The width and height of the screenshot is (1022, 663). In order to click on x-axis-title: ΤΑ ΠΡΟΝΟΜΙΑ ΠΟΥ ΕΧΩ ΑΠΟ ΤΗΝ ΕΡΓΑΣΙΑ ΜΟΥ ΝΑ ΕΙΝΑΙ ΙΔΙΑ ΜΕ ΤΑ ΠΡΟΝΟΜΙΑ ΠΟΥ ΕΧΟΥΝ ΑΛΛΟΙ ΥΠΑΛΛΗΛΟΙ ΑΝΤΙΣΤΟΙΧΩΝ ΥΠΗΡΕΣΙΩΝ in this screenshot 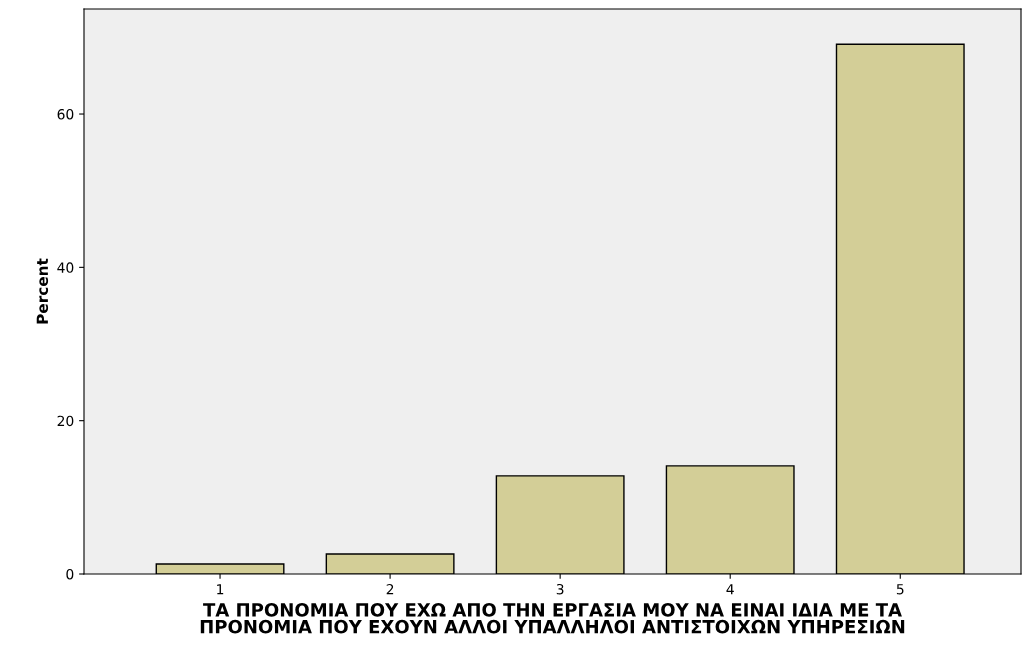, I will do `click(552, 618)`.